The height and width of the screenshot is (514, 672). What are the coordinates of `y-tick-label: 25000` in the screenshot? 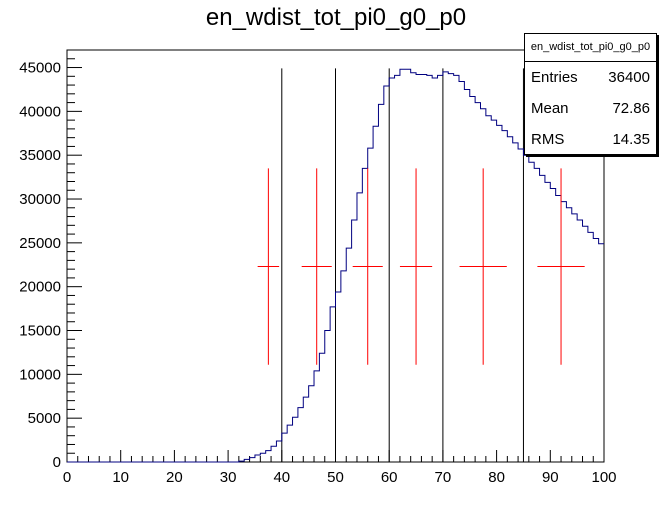 It's located at (40, 243).